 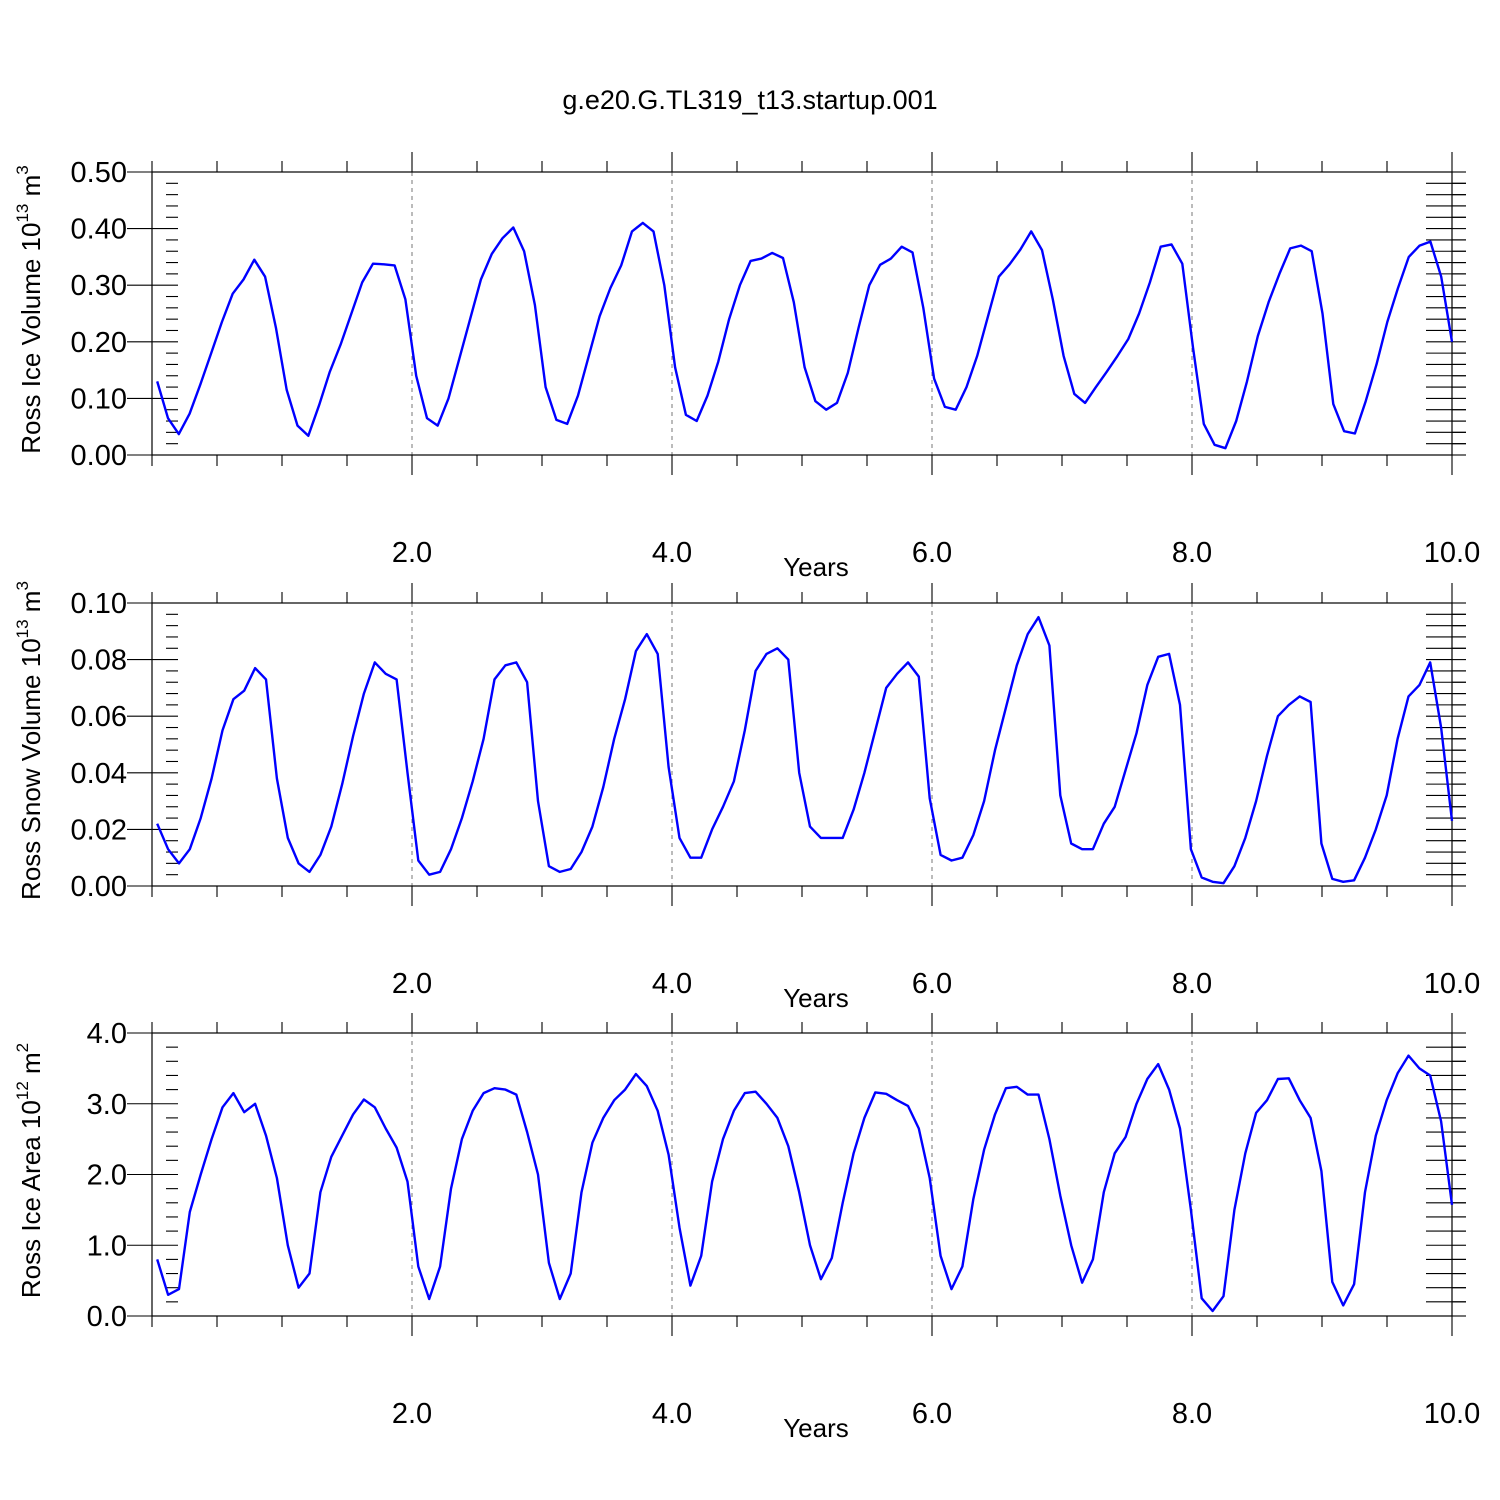 What do you see at coordinates (107, 1105) in the screenshot?
I see `y-tick-label: 3.0` at bounding box center [107, 1105].